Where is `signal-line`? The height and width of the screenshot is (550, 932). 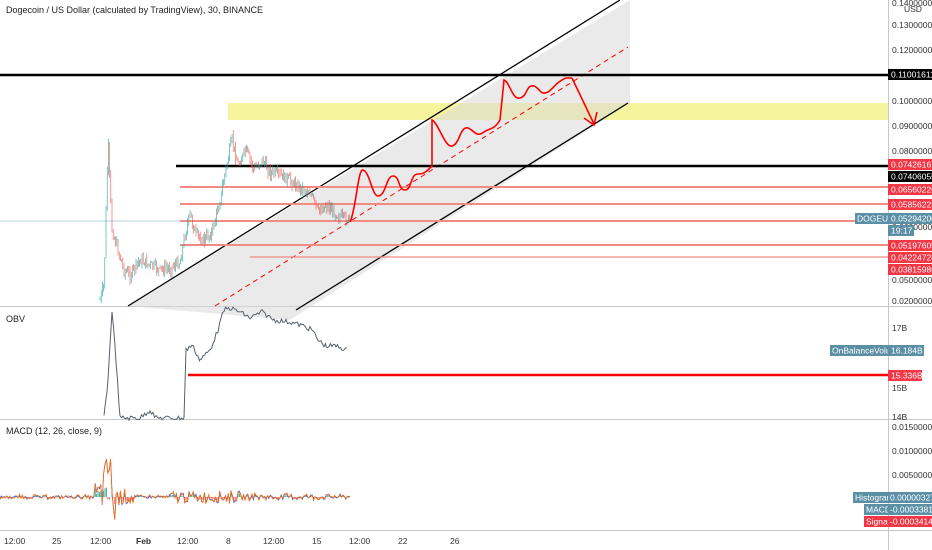 signal-line is located at coordinates (175, 489).